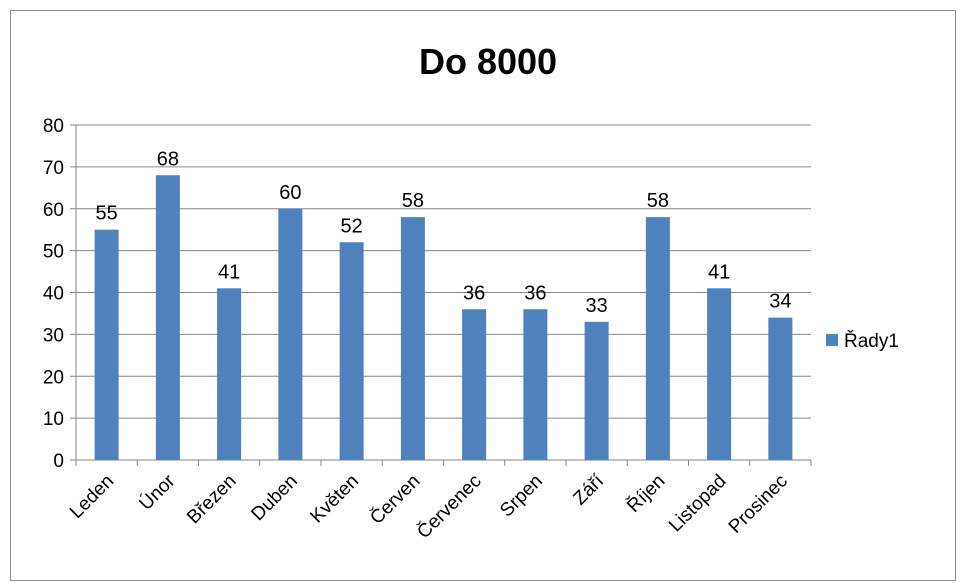 The image size is (960, 583). Describe the element at coordinates (168, 159) in the screenshot. I see `data-label: 68` at that location.